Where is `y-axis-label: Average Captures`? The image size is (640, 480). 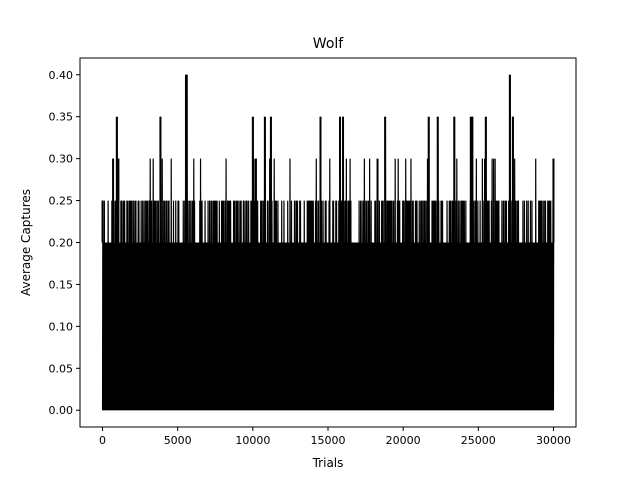
y-axis-label: Average Captures is located at coordinates (26, 242).